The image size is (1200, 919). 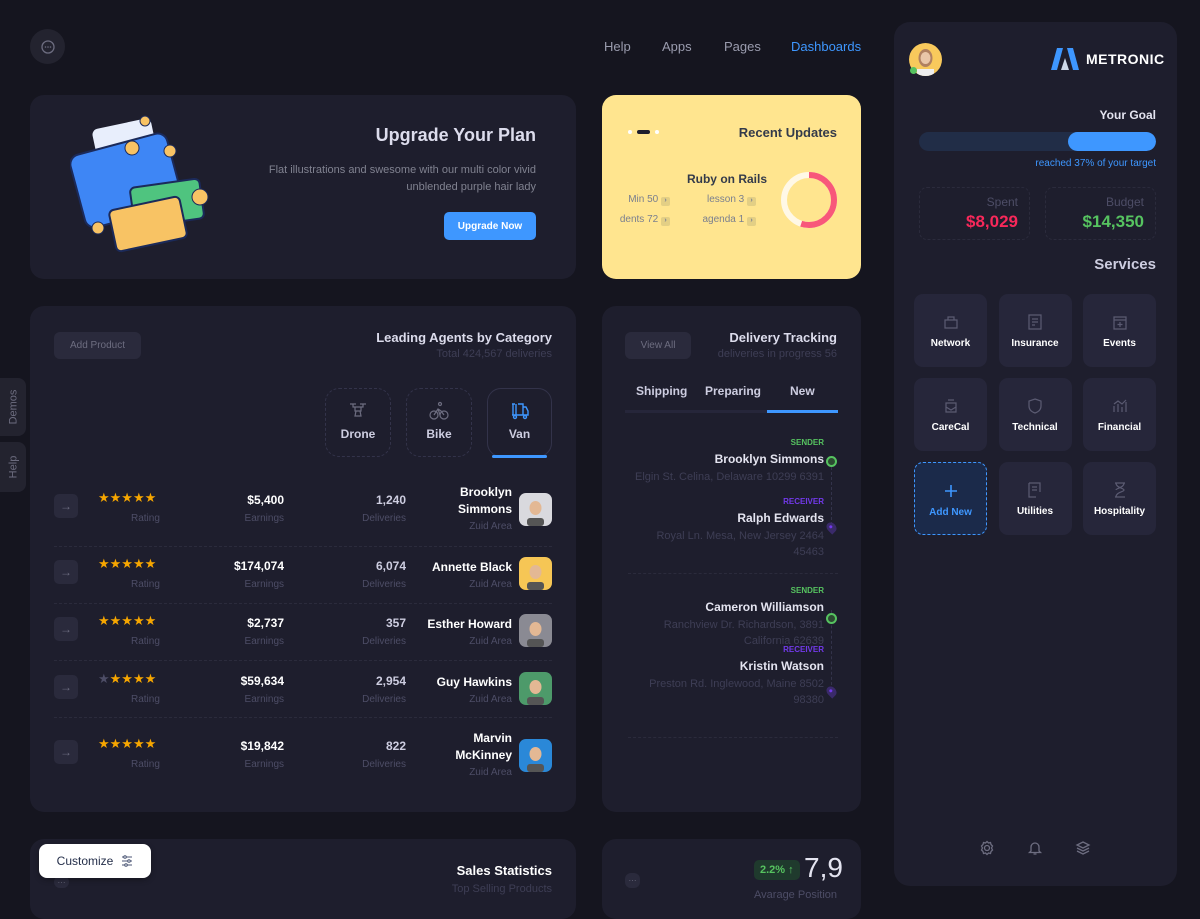 I want to click on agent-name: Brooklyn Simmons, so click(x=484, y=500).